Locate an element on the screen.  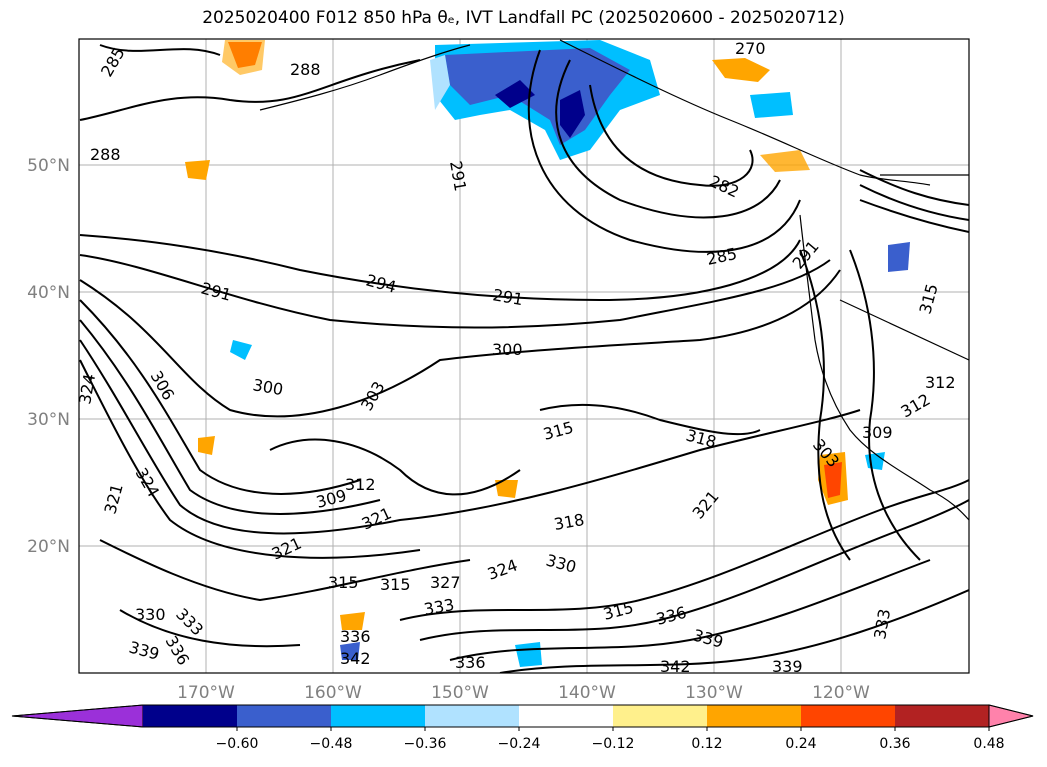
colorbar-segments is located at coordinates (566, 716).